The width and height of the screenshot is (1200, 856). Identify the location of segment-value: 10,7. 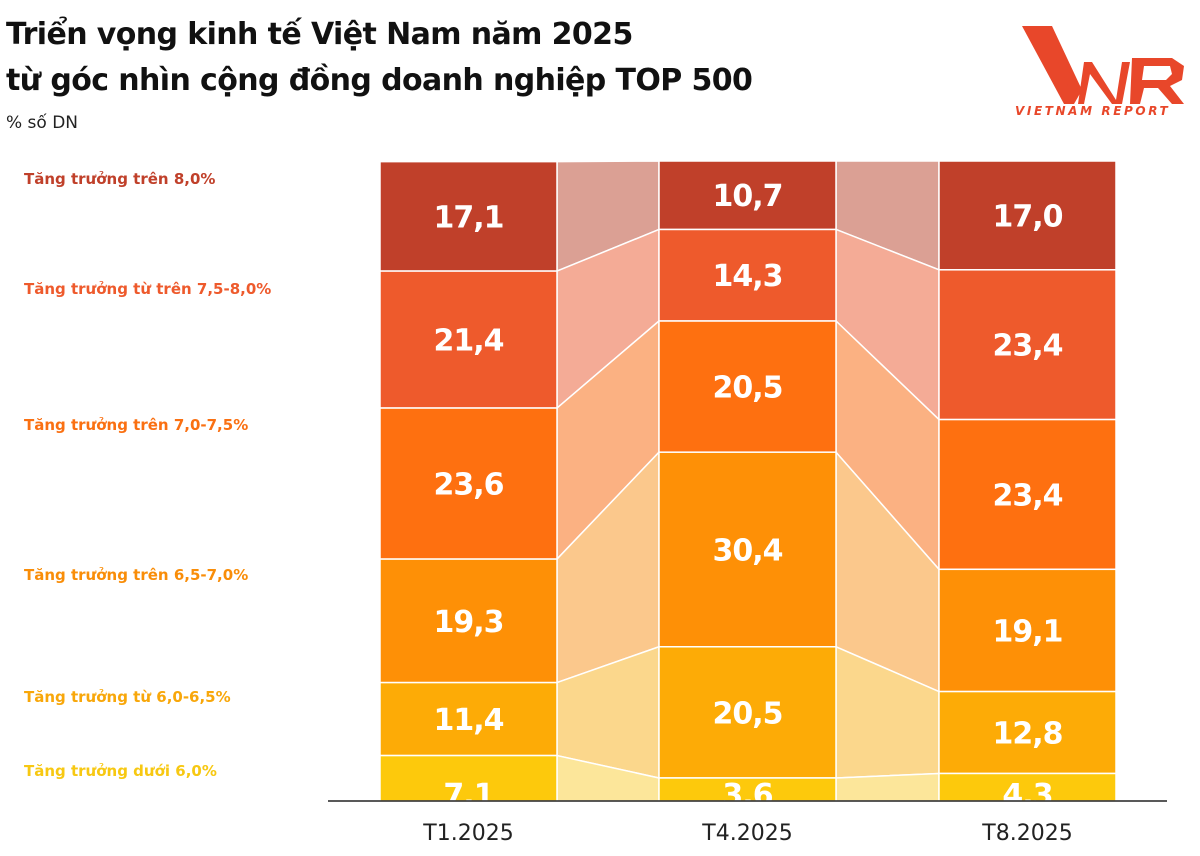
(747, 196).